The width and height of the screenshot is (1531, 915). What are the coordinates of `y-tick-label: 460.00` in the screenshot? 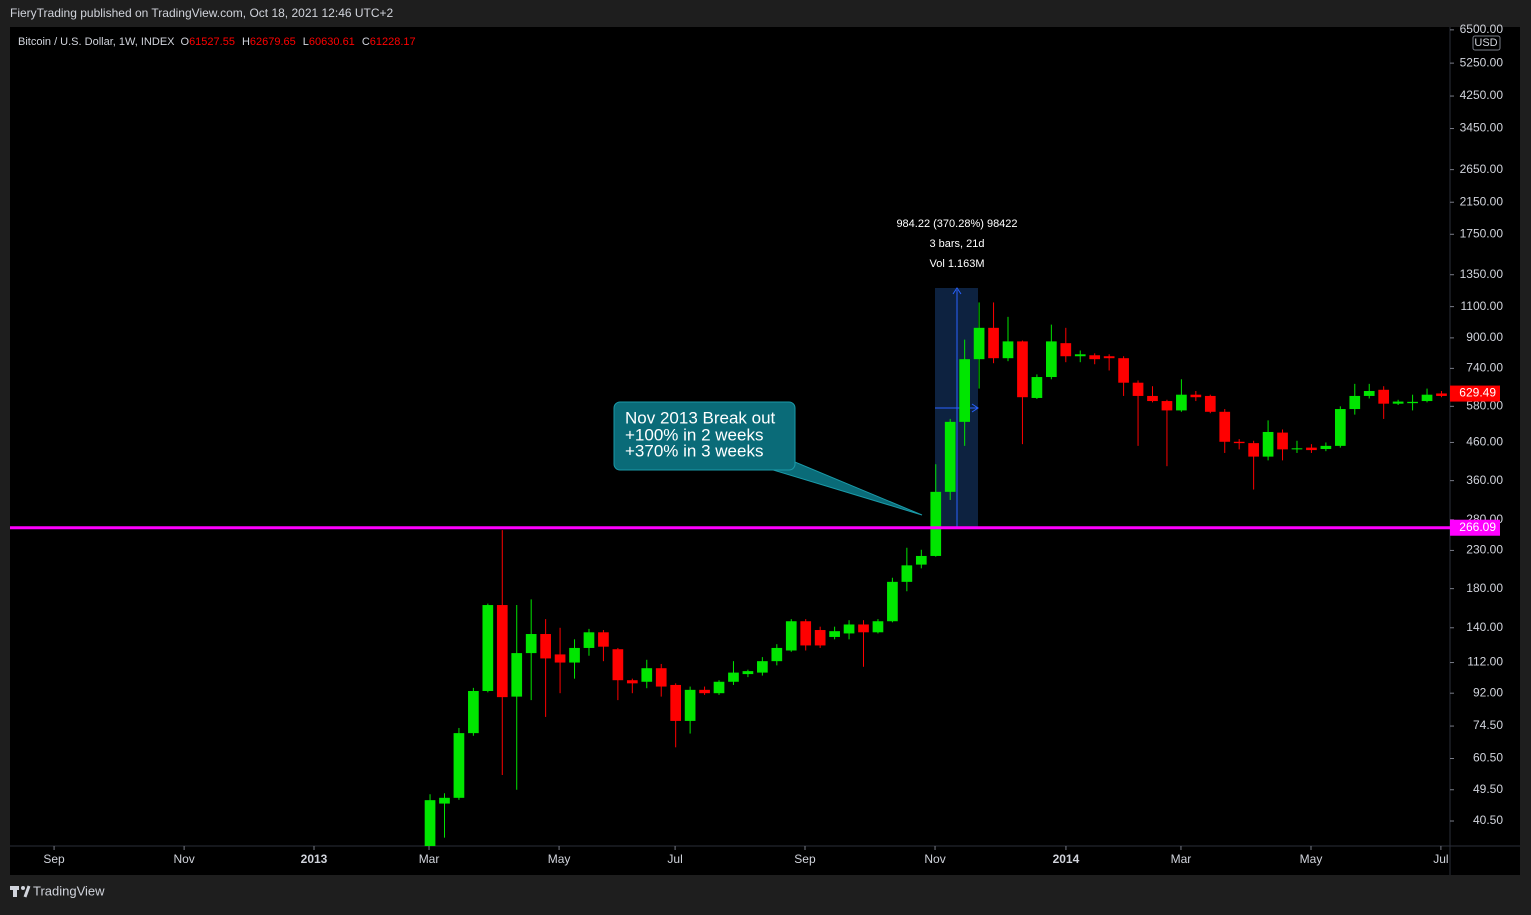 It's located at (1484, 442).